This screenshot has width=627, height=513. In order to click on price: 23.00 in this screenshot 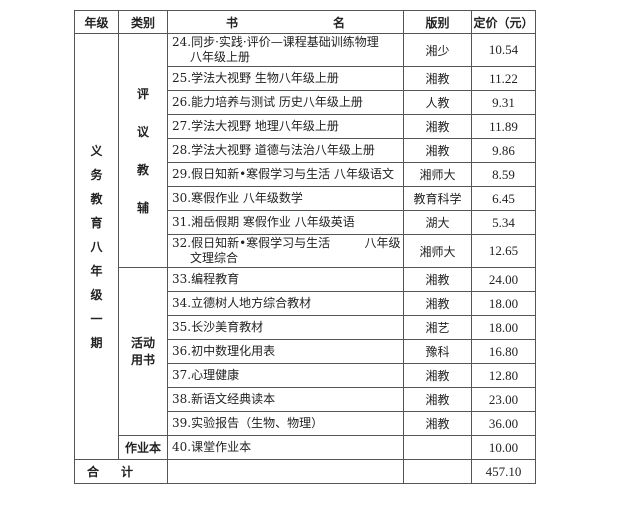, I will do `click(503, 399)`.